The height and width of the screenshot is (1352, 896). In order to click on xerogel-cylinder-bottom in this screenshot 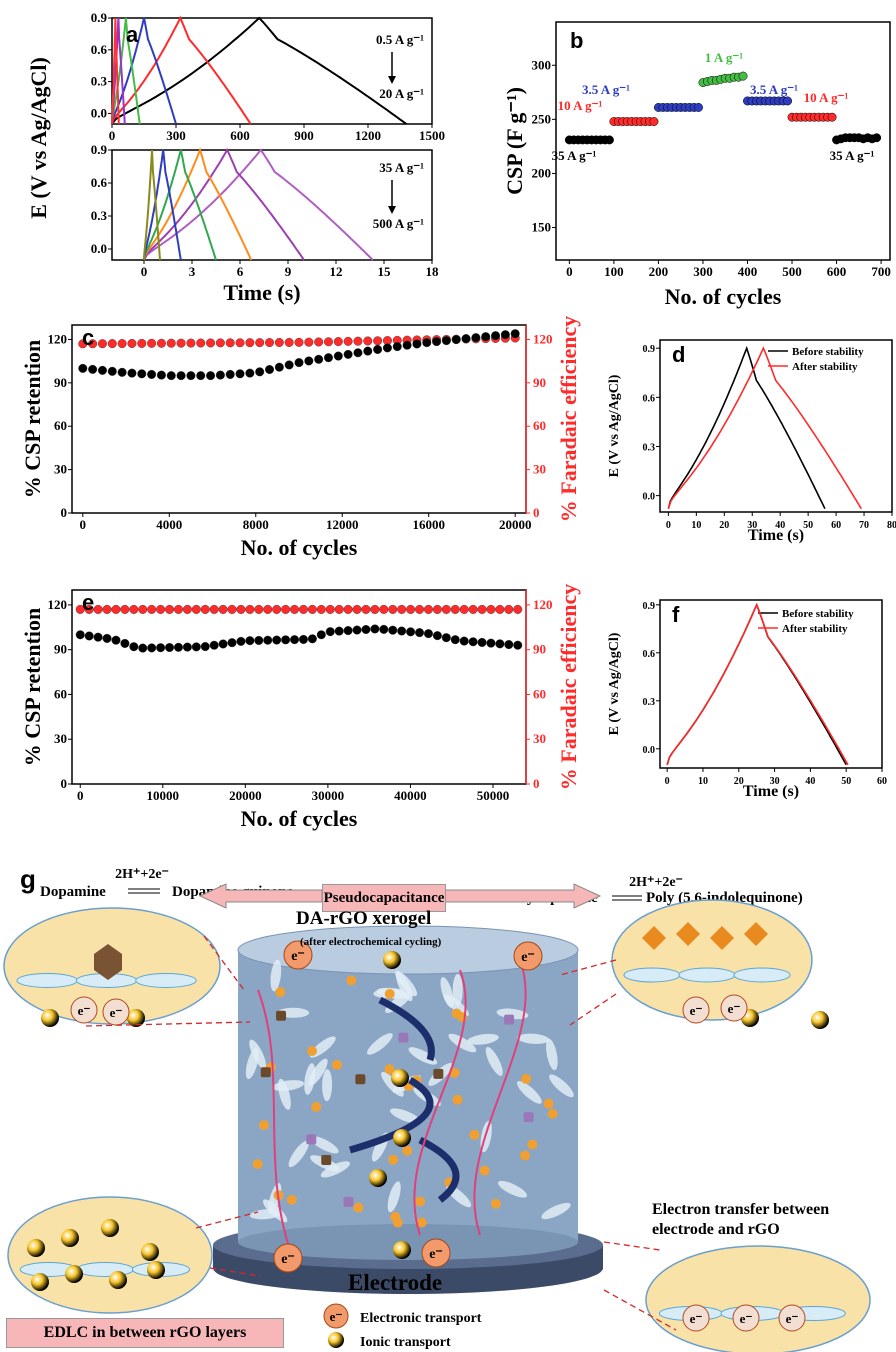, I will do `click(408, 1242)`.